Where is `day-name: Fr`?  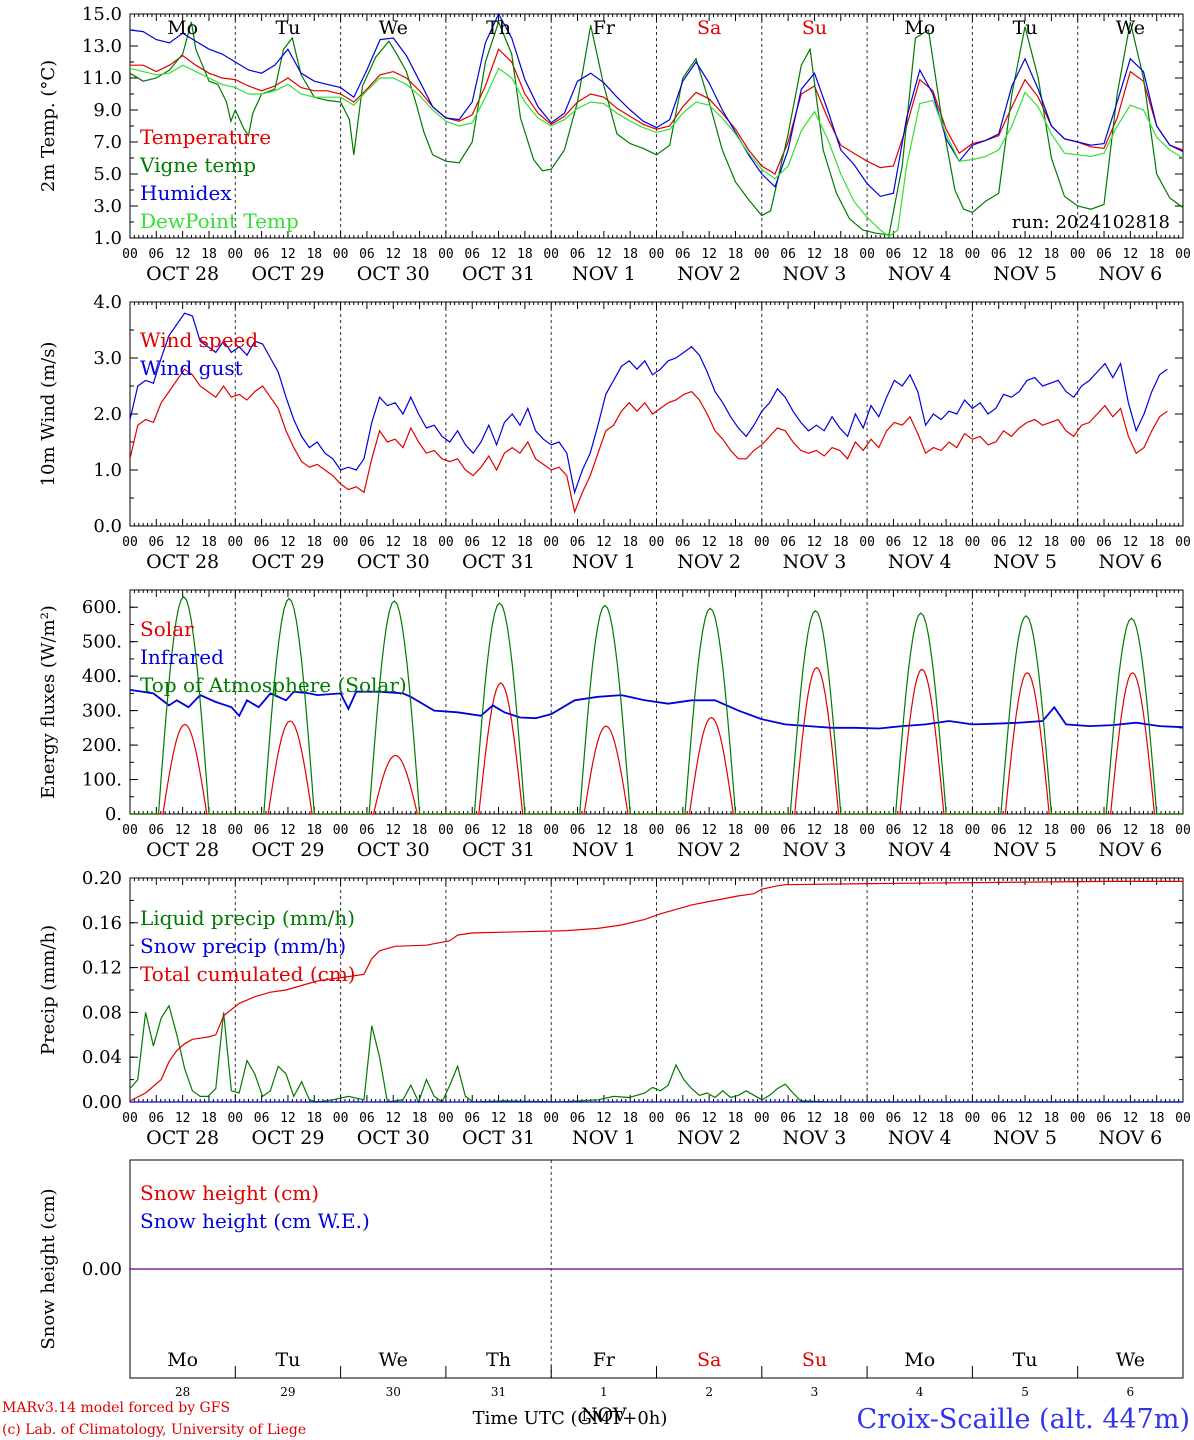 day-name: Fr is located at coordinates (604, 28).